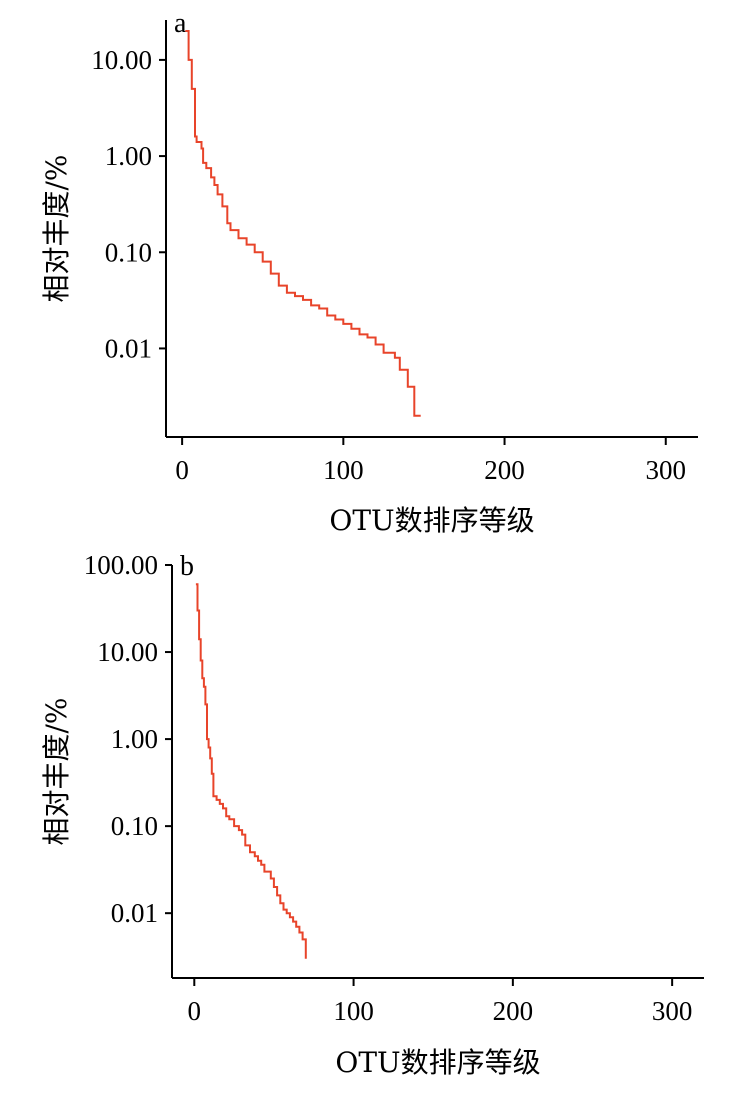 The height and width of the screenshot is (1095, 750). What do you see at coordinates (180, 23) in the screenshot?
I see `panel-label: a` at bounding box center [180, 23].